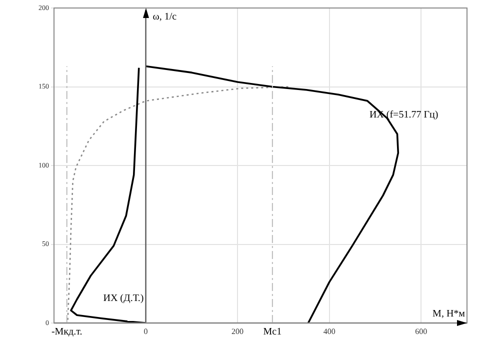 The width and height of the screenshot is (480, 351). What do you see at coordinates (238, 331) in the screenshot?
I see `x-tick-label: 200` at bounding box center [238, 331].